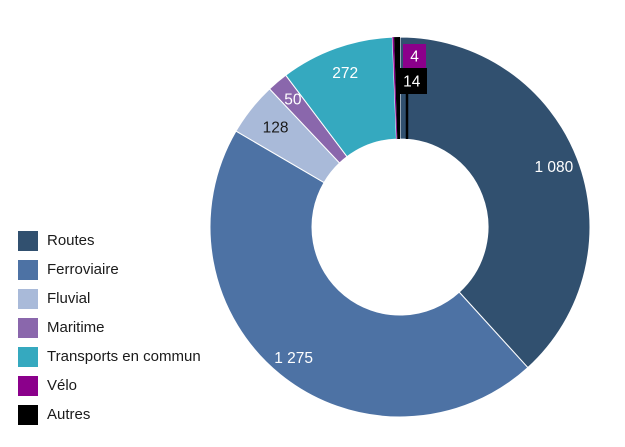 The width and height of the screenshot is (625, 447). I want to click on legend-item-autres: Autres, so click(109, 415).